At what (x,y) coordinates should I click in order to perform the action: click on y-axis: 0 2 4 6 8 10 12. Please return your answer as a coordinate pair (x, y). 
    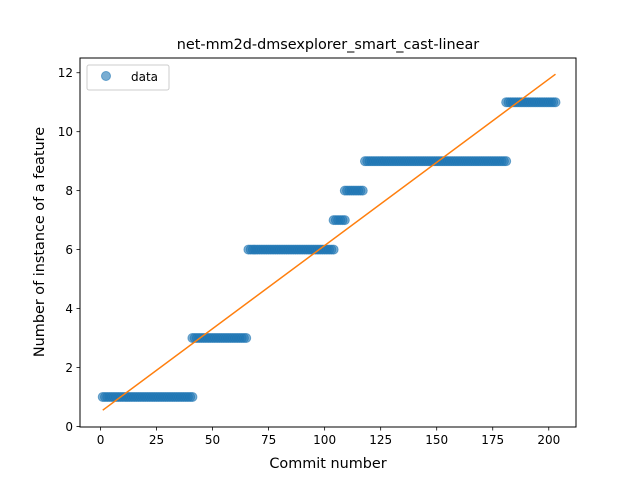
    Looking at the image, I should click on (69, 250).